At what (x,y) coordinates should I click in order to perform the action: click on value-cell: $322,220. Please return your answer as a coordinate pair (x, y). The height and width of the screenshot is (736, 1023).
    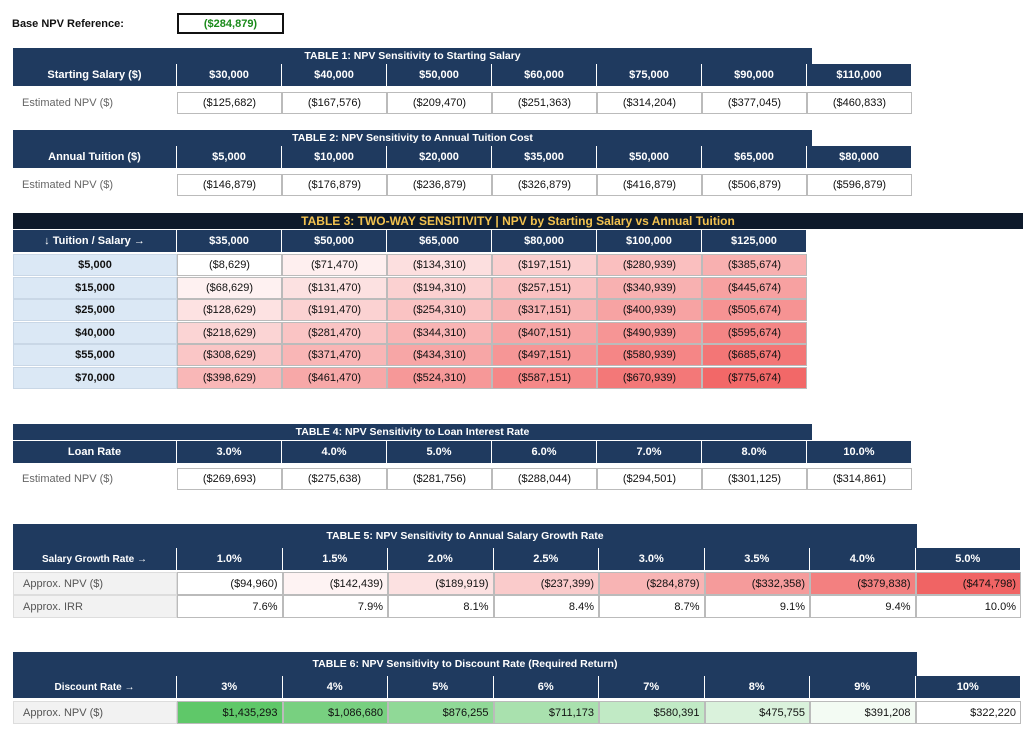
    Looking at the image, I should click on (968, 712).